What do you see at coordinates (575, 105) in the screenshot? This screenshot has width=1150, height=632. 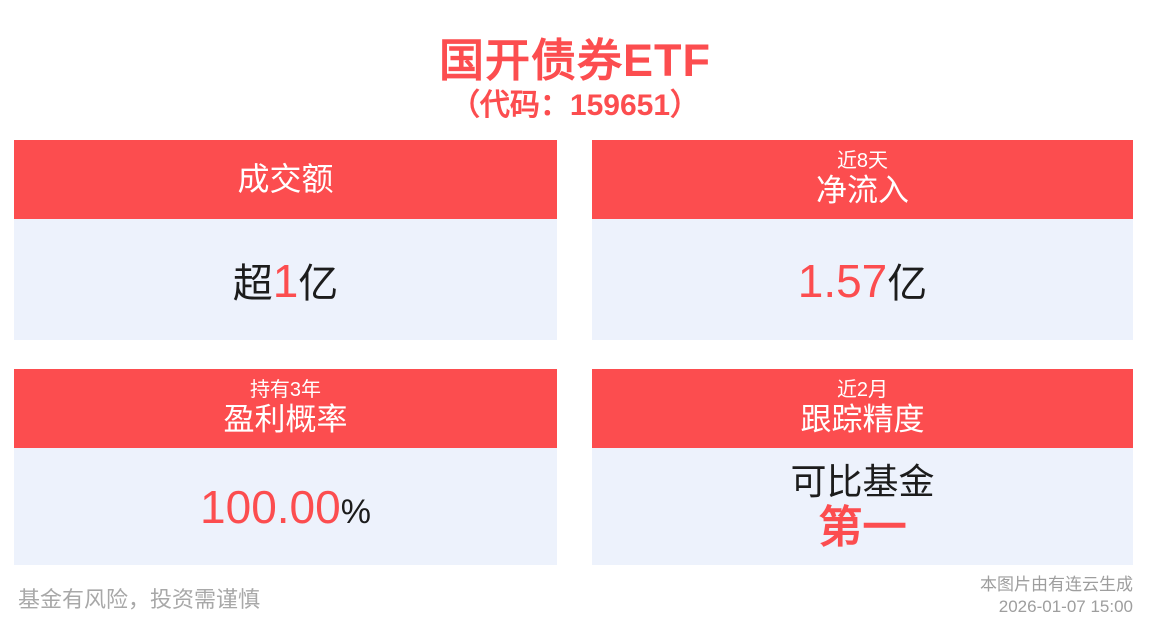 I see `fund-code-subtitle: （代码：159651）` at bounding box center [575, 105].